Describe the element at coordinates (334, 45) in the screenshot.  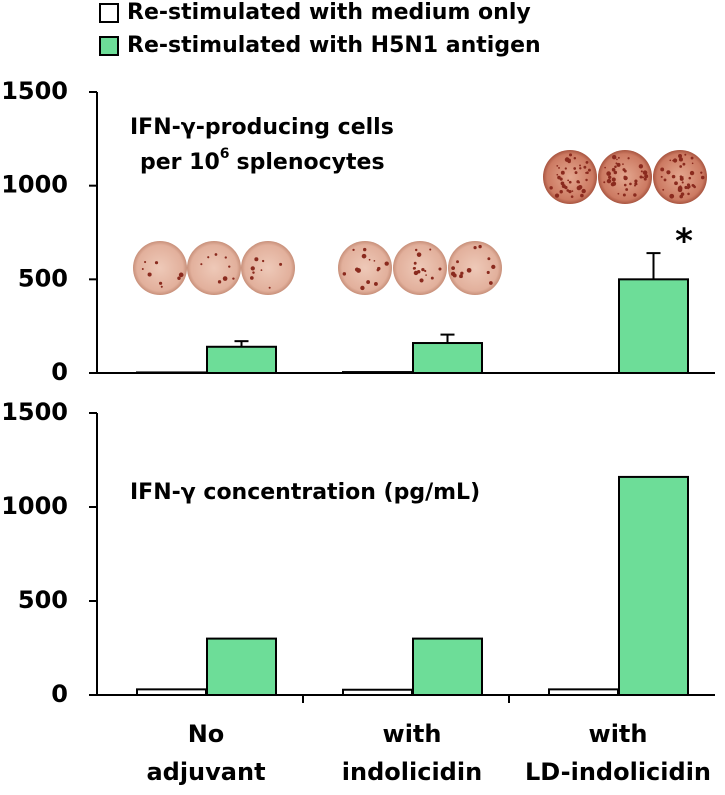
I see `legend-label: Re-stimulated with H5N1 antigen` at that location.